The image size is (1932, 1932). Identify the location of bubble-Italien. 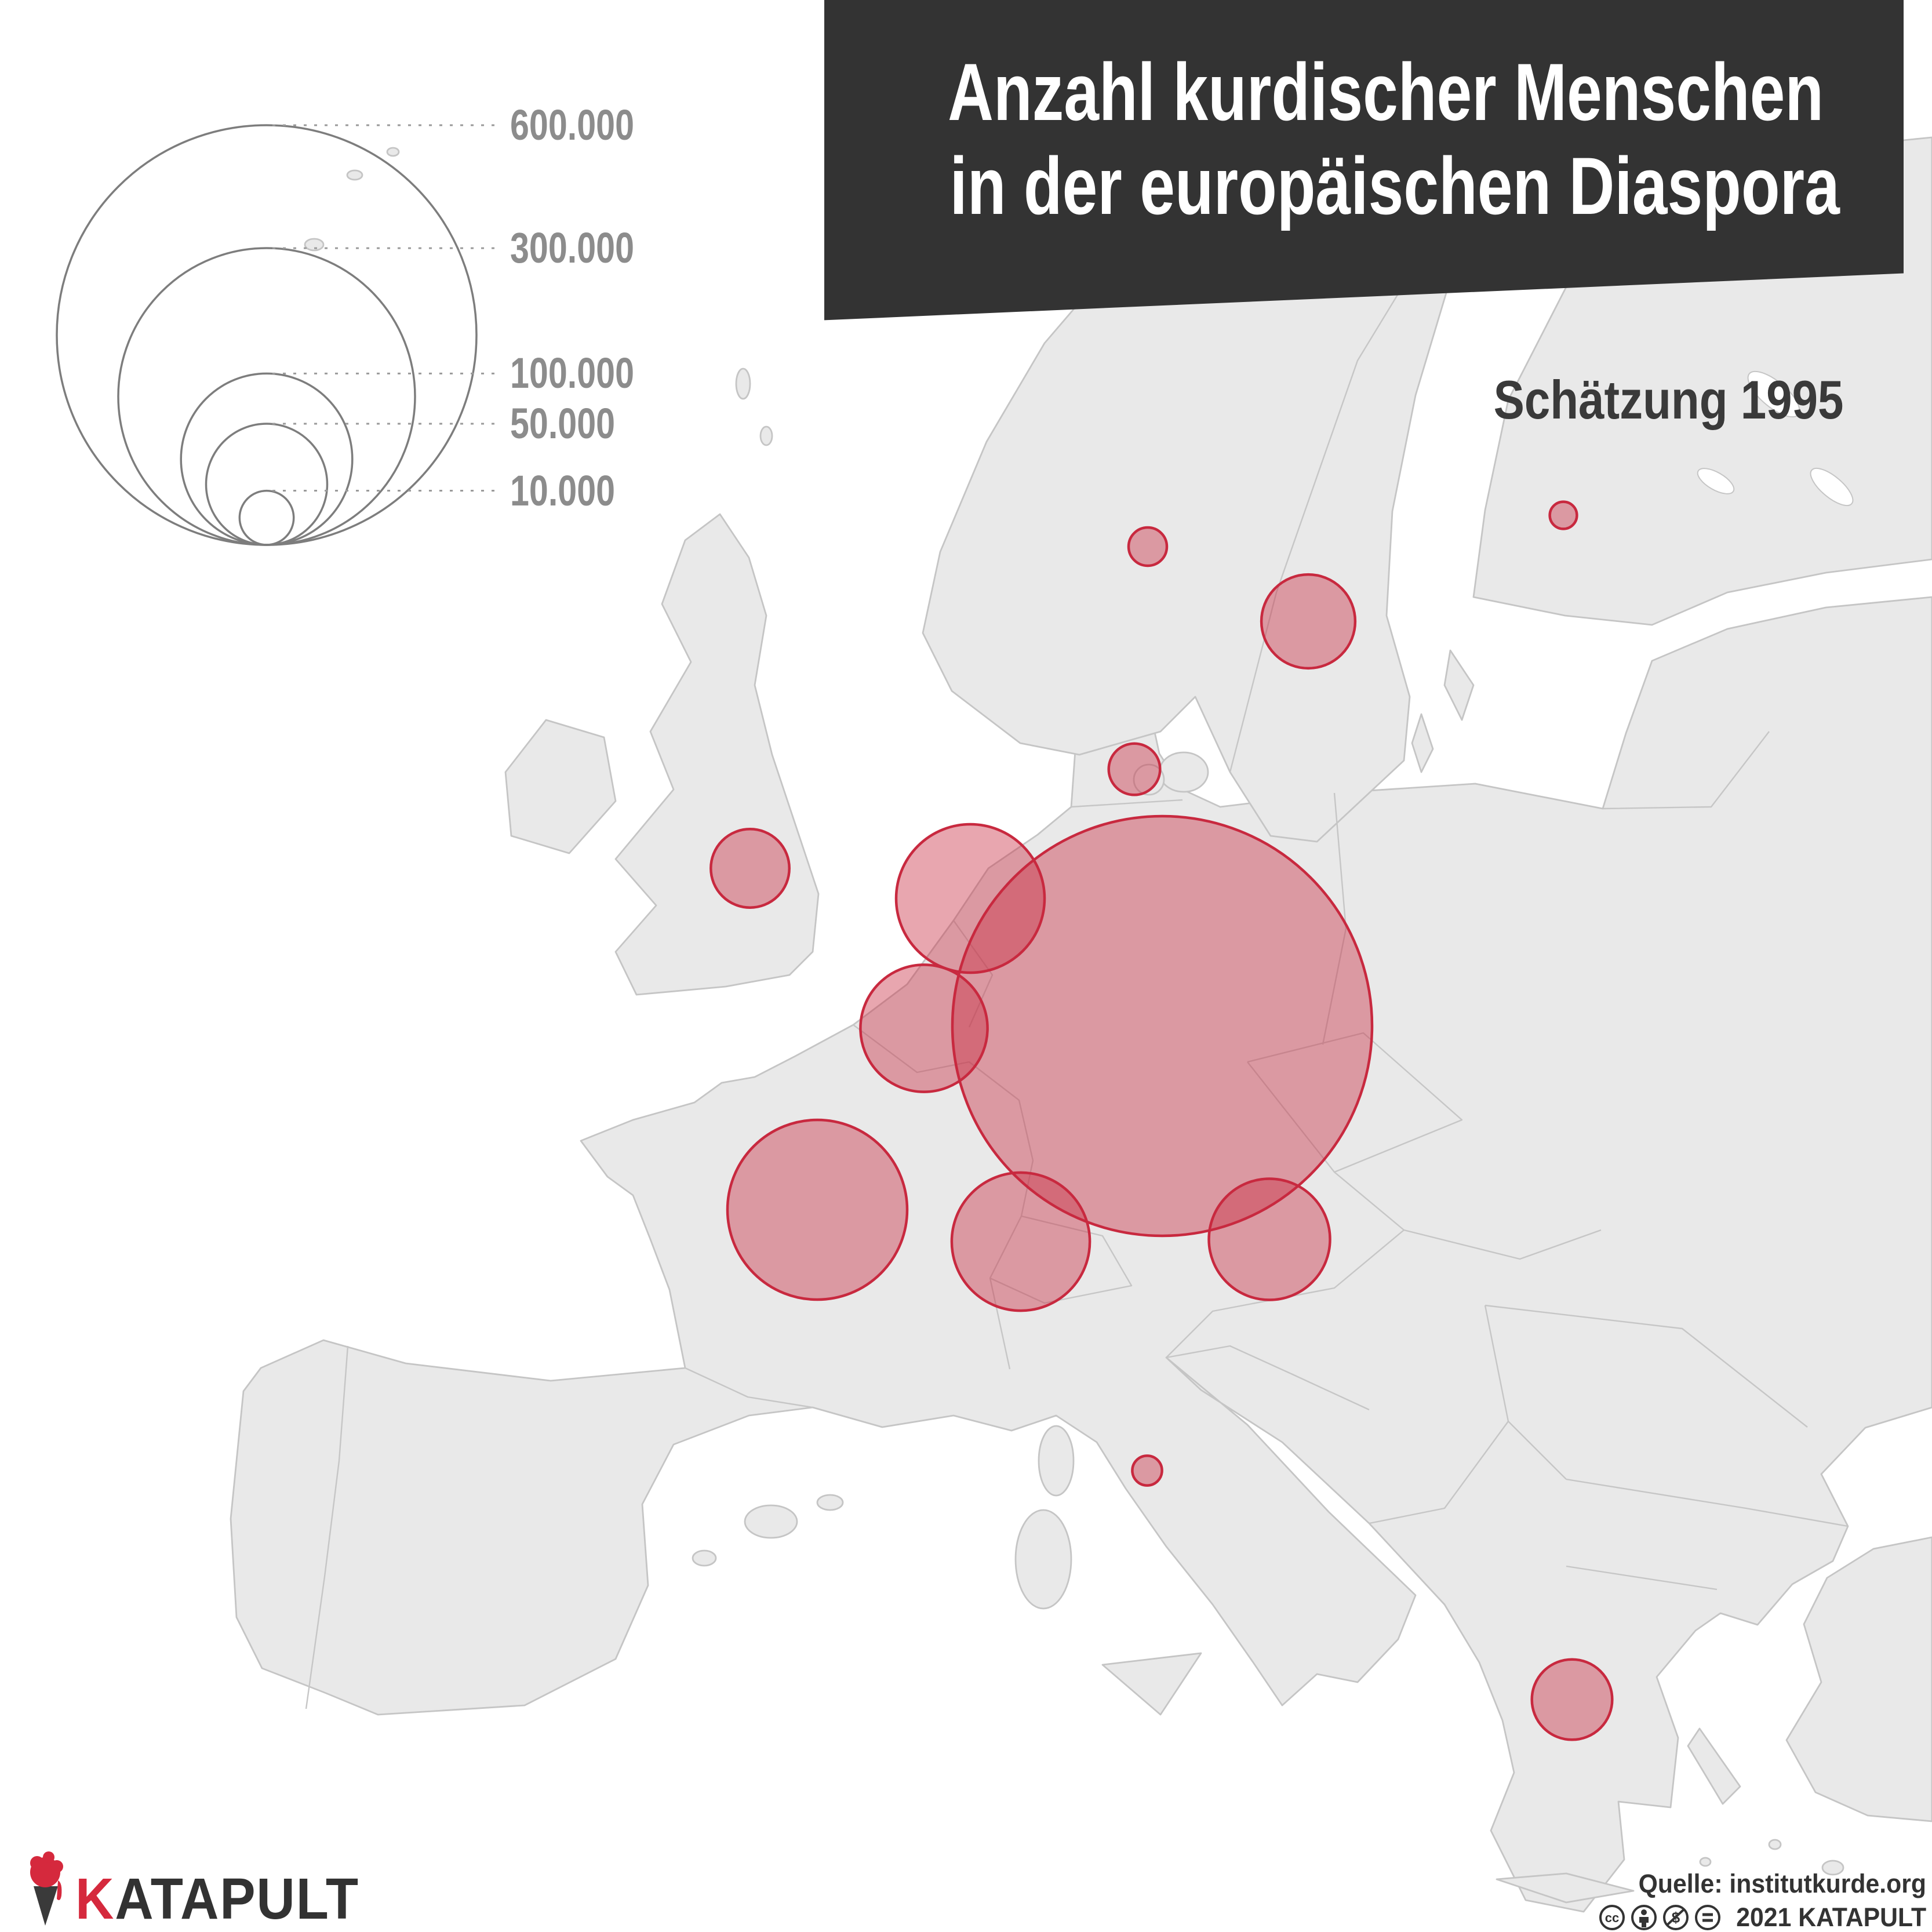
(1147, 1470).